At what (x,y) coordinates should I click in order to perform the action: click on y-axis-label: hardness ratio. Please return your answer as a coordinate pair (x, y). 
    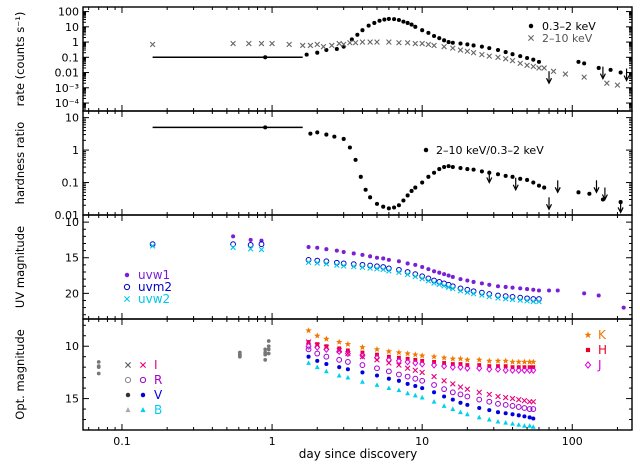
    Looking at the image, I should click on (20, 163).